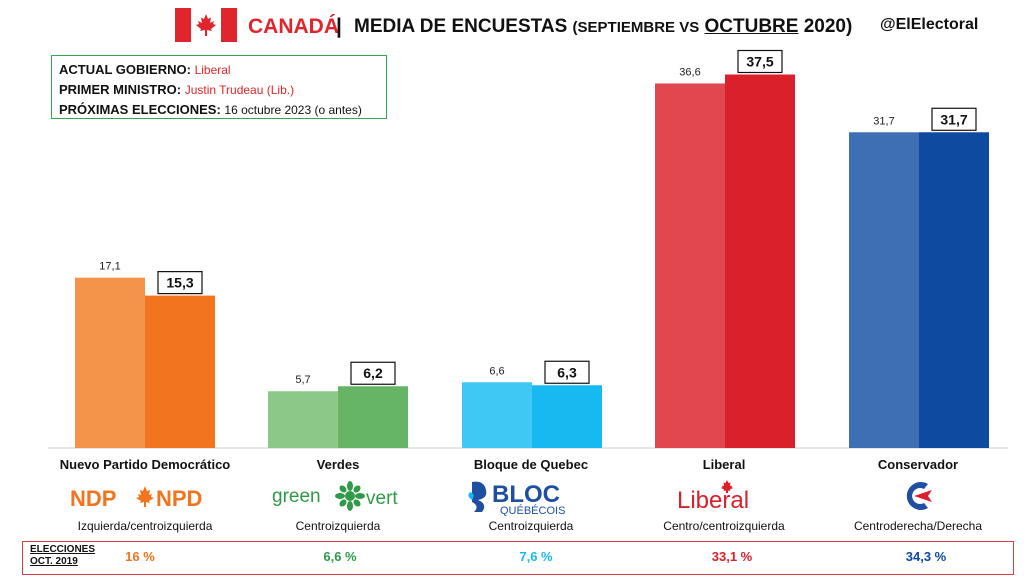  I want to click on ideology-ndp: Izquierda/centroizquierda, so click(145, 526).